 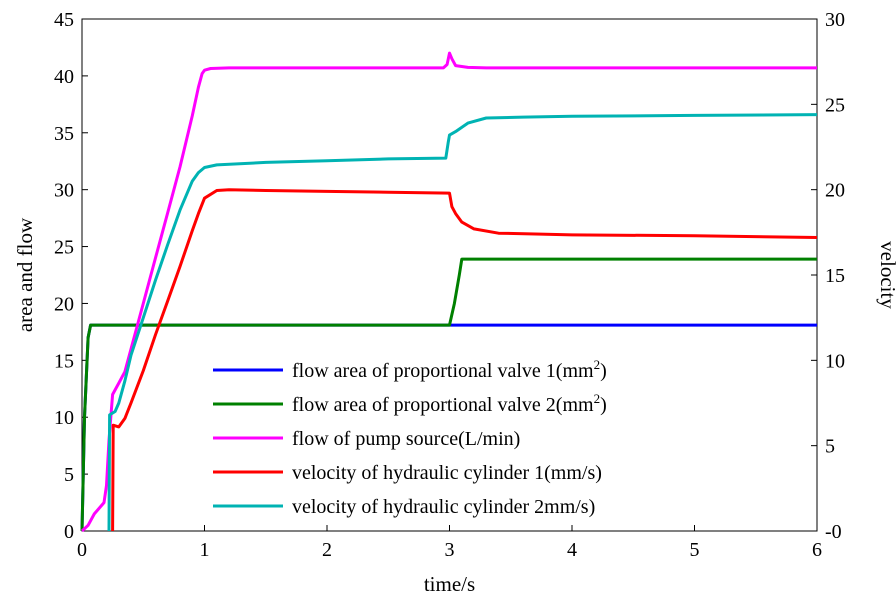 I want to click on left-tick-label: 20, so click(x=64, y=304).